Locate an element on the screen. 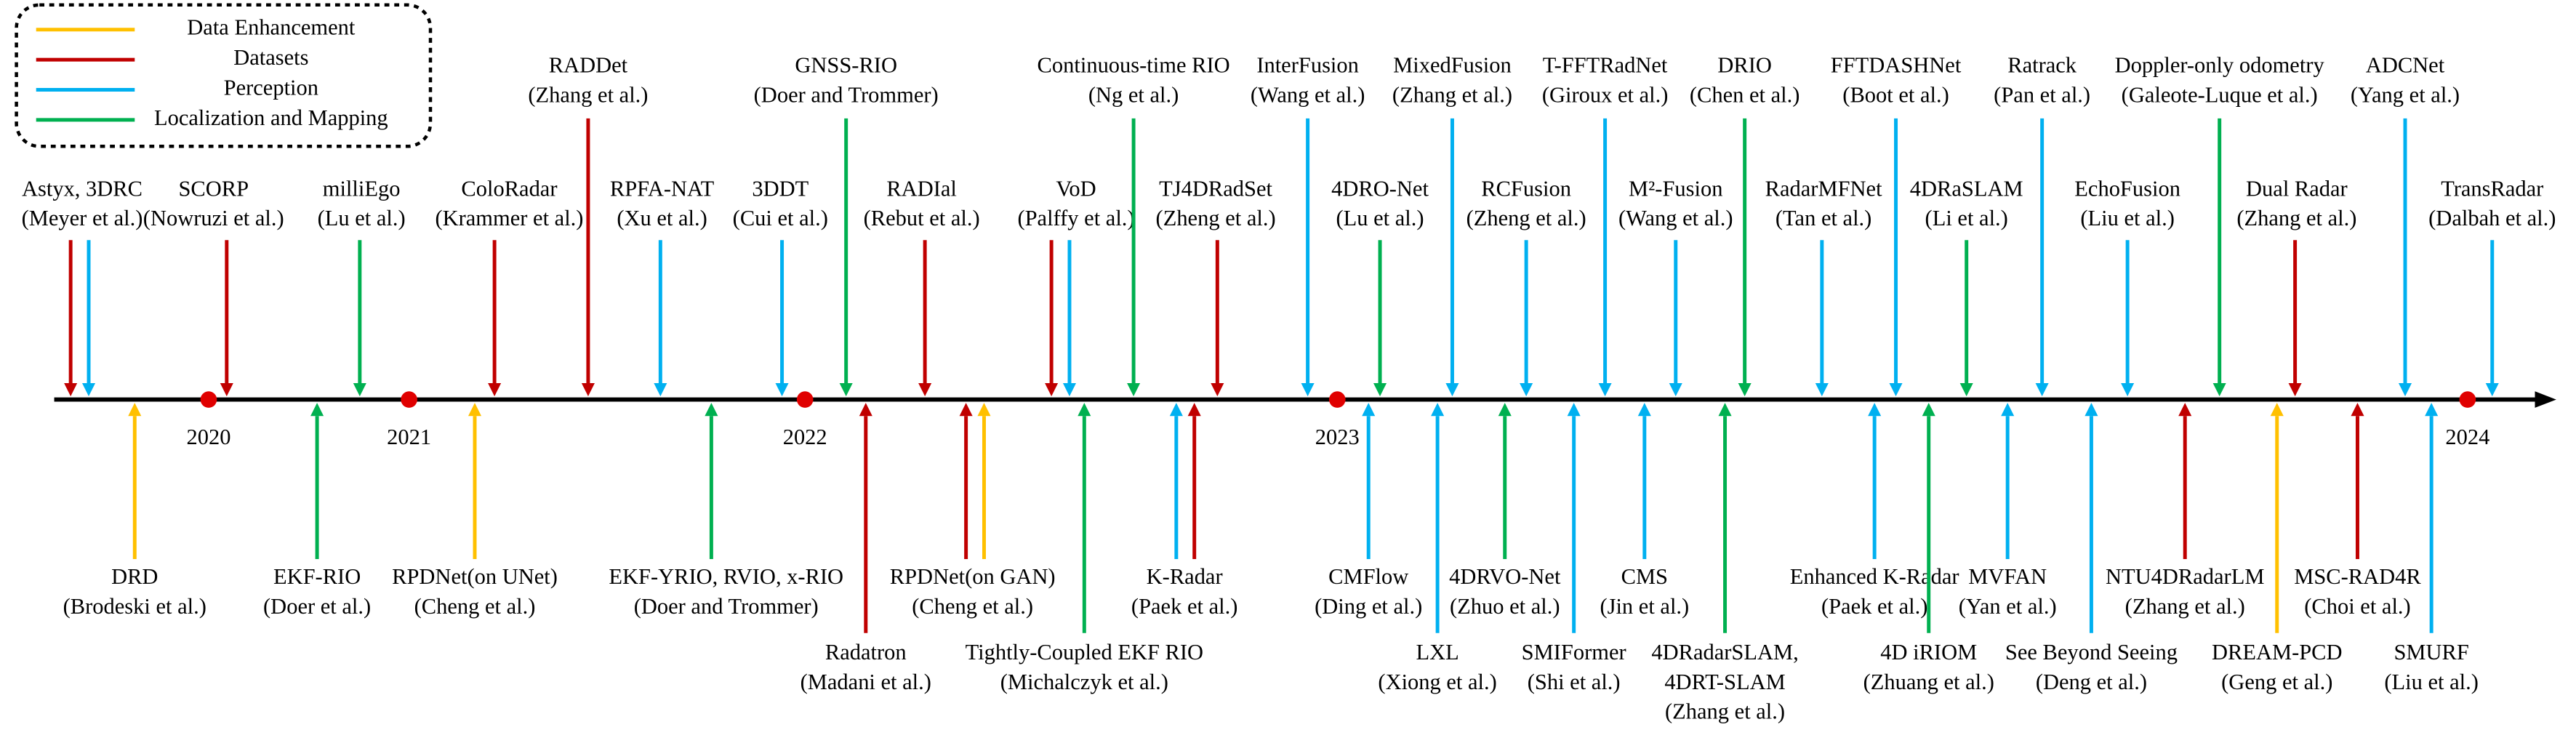 The width and height of the screenshot is (2576, 735). item-label: 4D iRIOM is located at coordinates (1928, 652).